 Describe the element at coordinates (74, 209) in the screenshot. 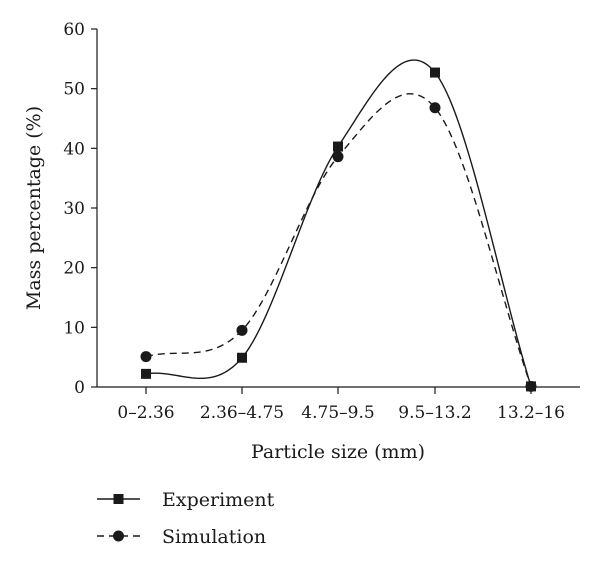

I see `y-tick-label: 30` at that location.